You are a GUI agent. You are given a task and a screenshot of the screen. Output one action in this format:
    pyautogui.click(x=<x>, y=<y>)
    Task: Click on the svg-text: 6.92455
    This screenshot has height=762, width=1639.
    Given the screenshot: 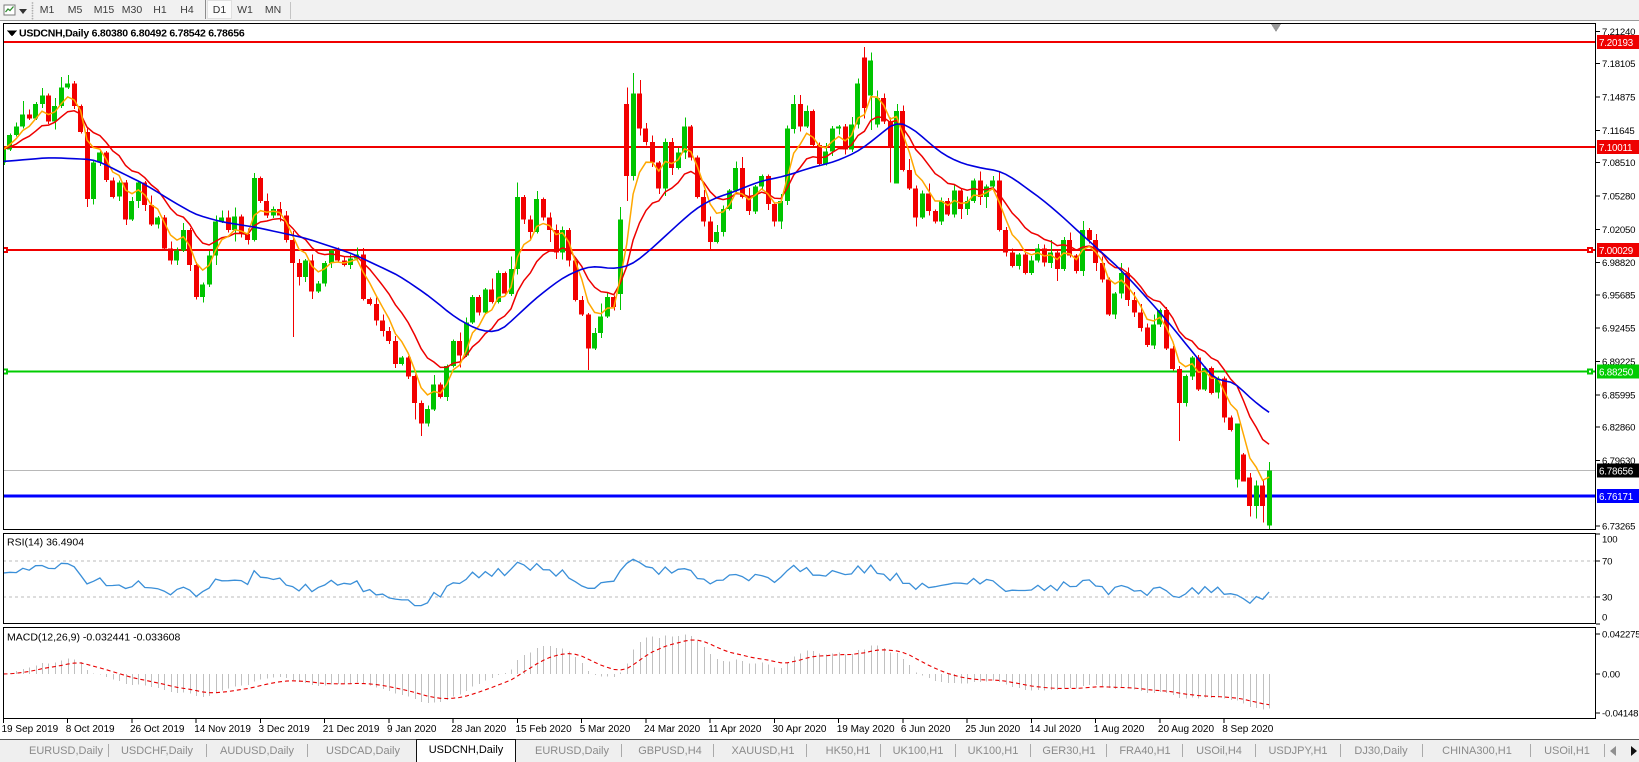 What is the action you would take?
    pyautogui.click(x=1618, y=329)
    